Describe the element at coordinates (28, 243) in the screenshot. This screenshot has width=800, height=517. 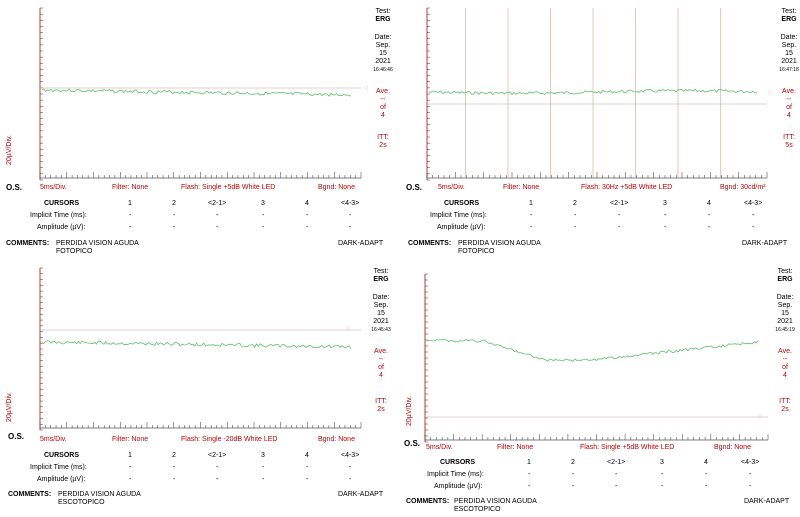
I see `comments-label: COMMENTS:` at that location.